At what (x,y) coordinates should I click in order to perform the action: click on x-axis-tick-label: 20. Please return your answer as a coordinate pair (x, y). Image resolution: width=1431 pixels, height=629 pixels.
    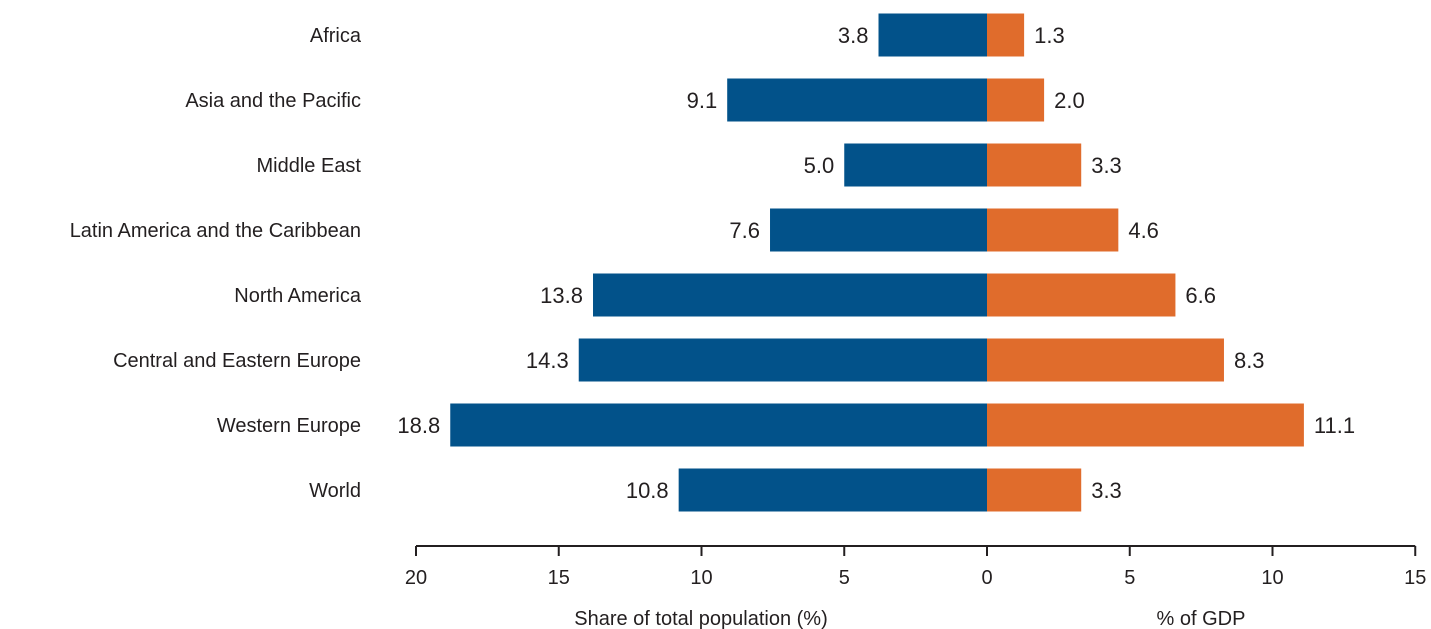
    Looking at the image, I should click on (416, 578).